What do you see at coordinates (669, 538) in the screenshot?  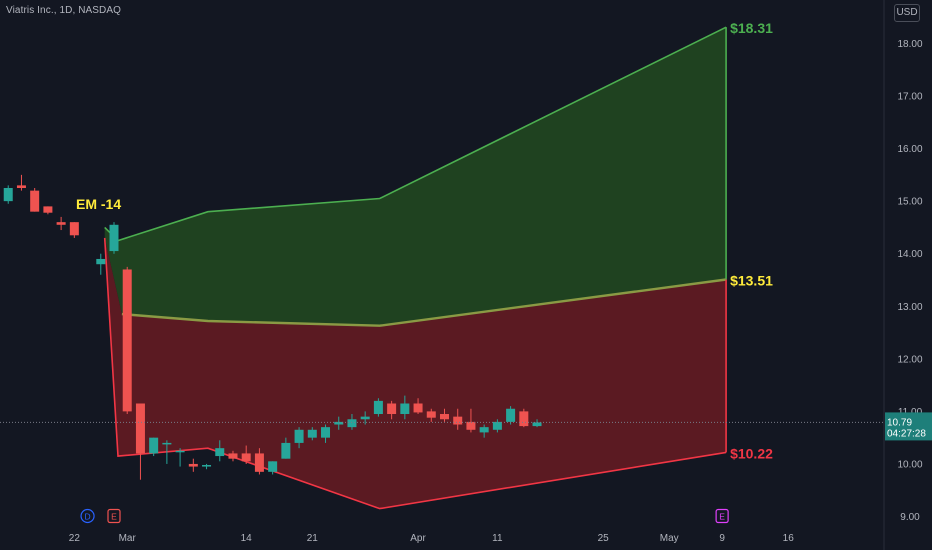 I see `x-tick-label: May` at bounding box center [669, 538].